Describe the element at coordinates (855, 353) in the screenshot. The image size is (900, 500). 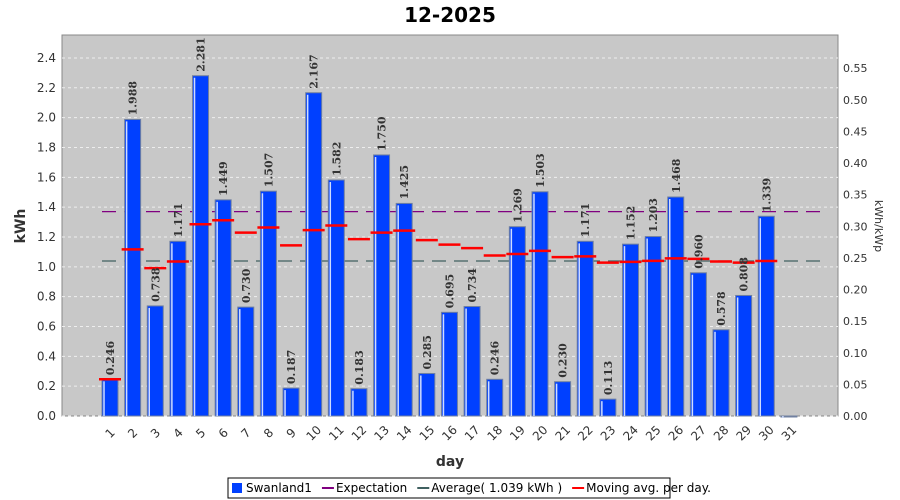
I see `y2-tick-label: 0.10` at that location.